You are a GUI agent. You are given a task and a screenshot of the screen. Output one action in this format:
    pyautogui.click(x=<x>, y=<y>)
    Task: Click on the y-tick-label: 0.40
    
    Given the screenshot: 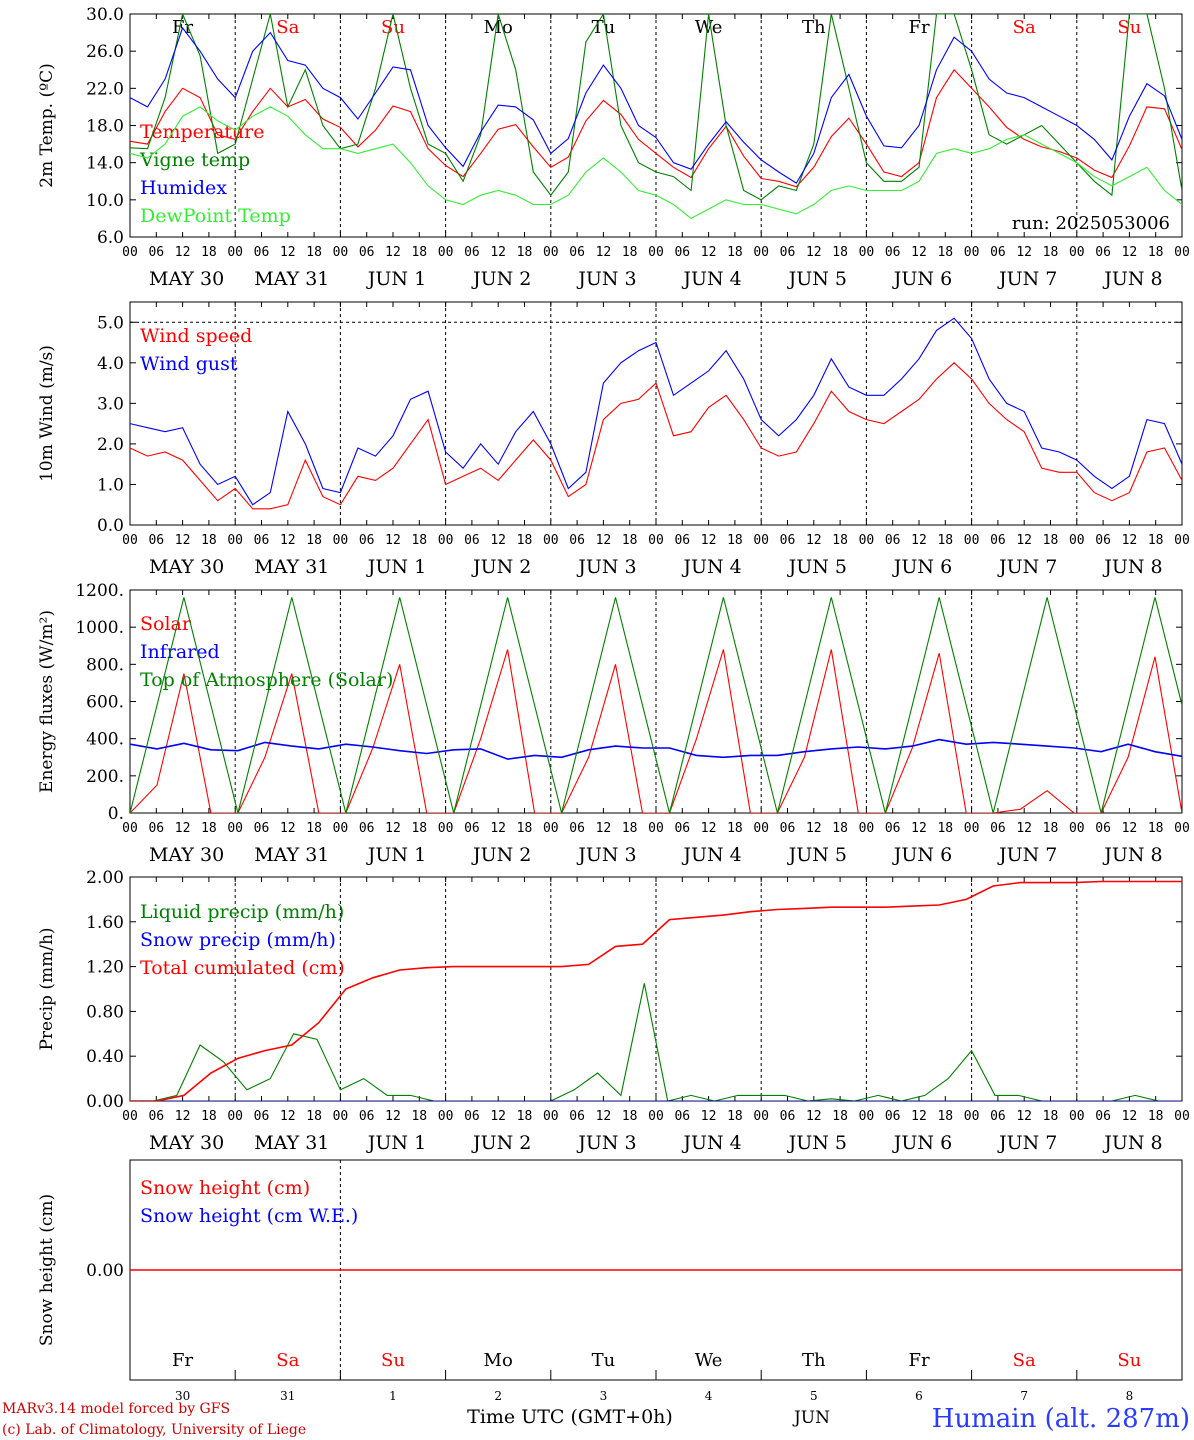 What is the action you would take?
    pyautogui.click(x=105, y=1057)
    